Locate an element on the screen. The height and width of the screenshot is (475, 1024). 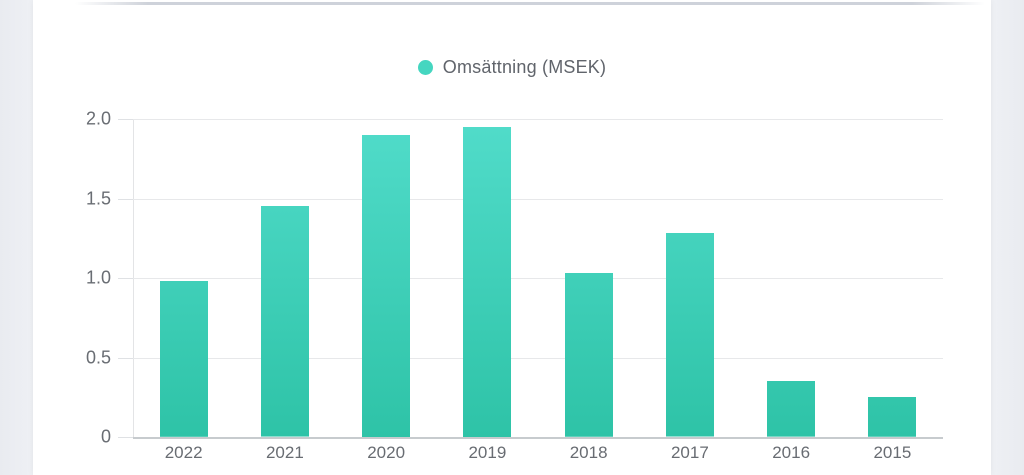
y-axis-label: 0 is located at coordinates (105, 436).